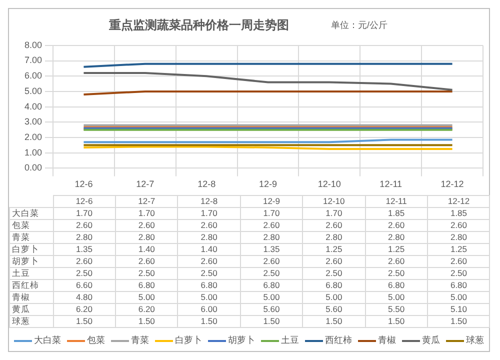 The height and width of the screenshot is (360, 500). I want to click on legend-label: 黄瓜, so click(431, 340).